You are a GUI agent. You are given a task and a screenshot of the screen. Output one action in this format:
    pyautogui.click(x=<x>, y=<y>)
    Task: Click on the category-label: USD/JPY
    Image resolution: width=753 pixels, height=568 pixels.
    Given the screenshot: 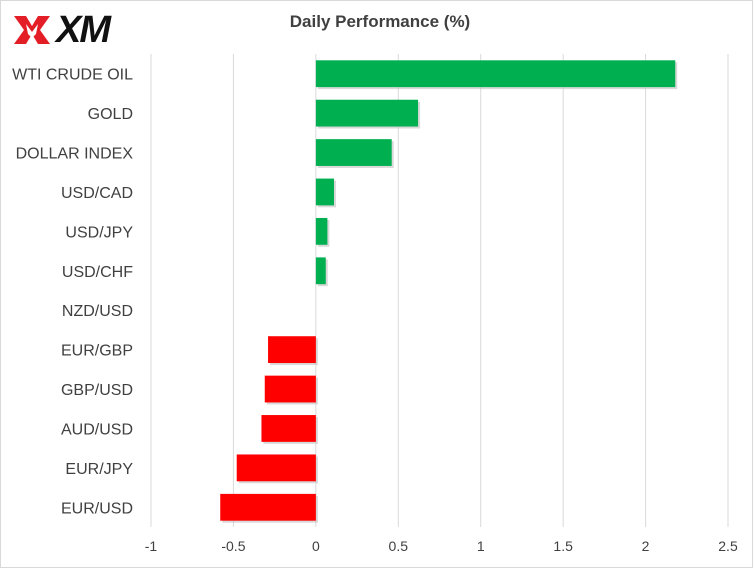 What is the action you would take?
    pyautogui.click(x=99, y=232)
    